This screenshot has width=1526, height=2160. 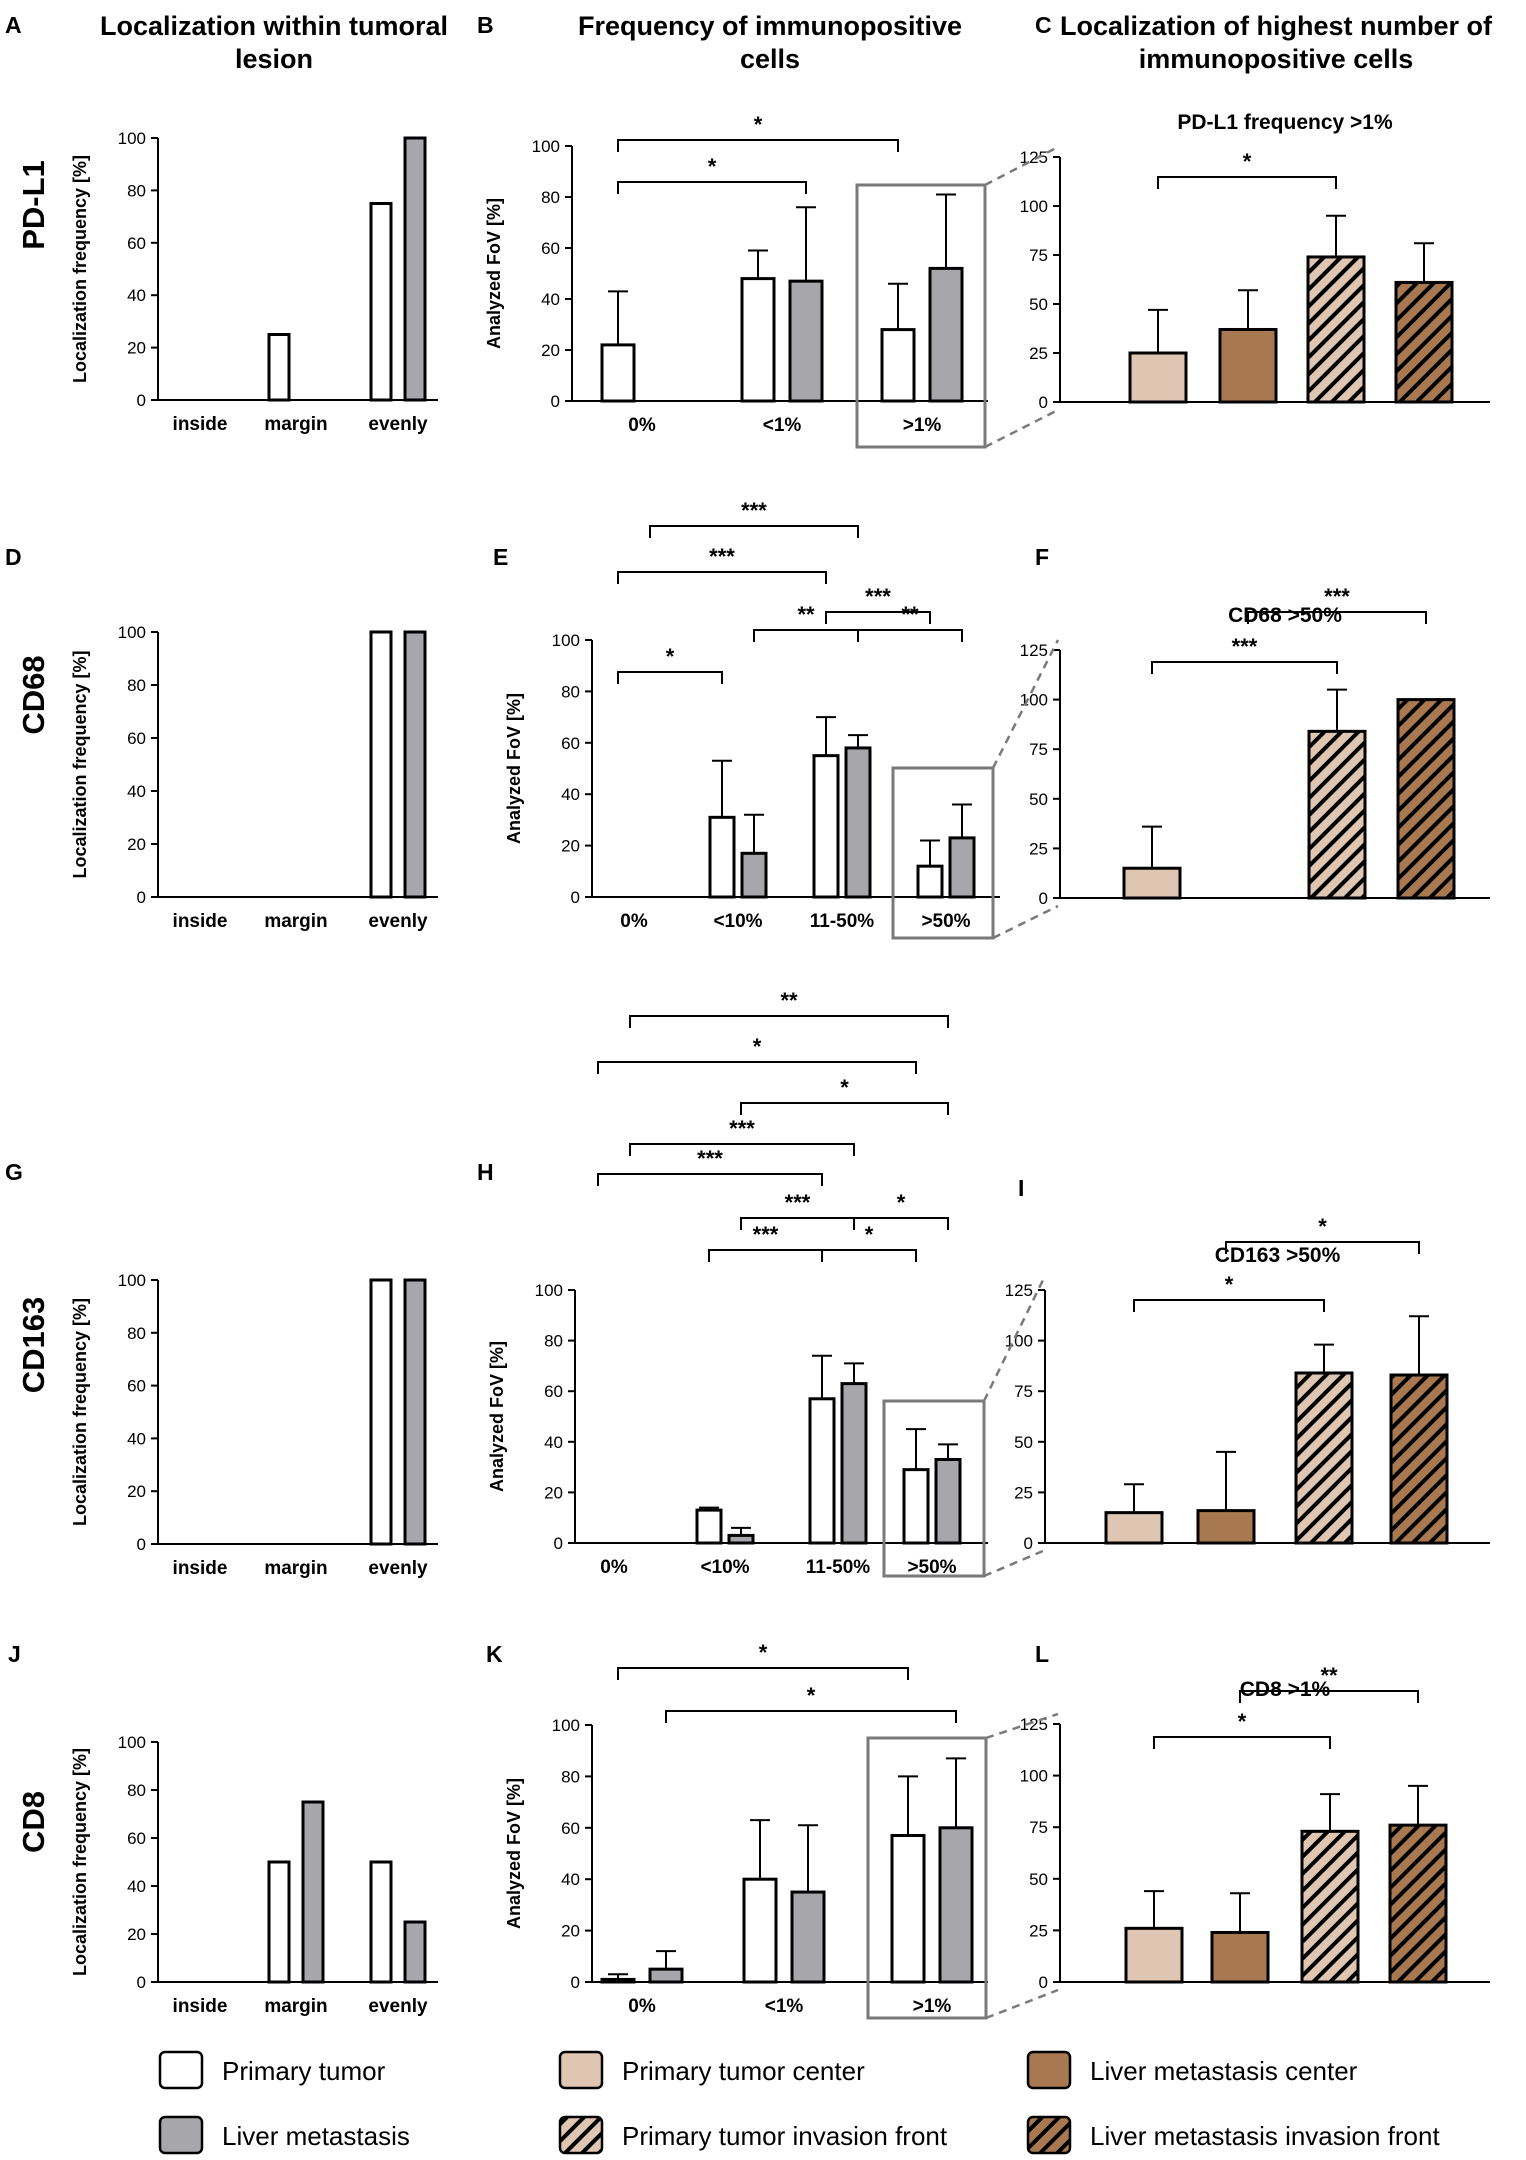 What do you see at coordinates (494, 1654) in the screenshot?
I see `panel-letter-k: K` at bounding box center [494, 1654].